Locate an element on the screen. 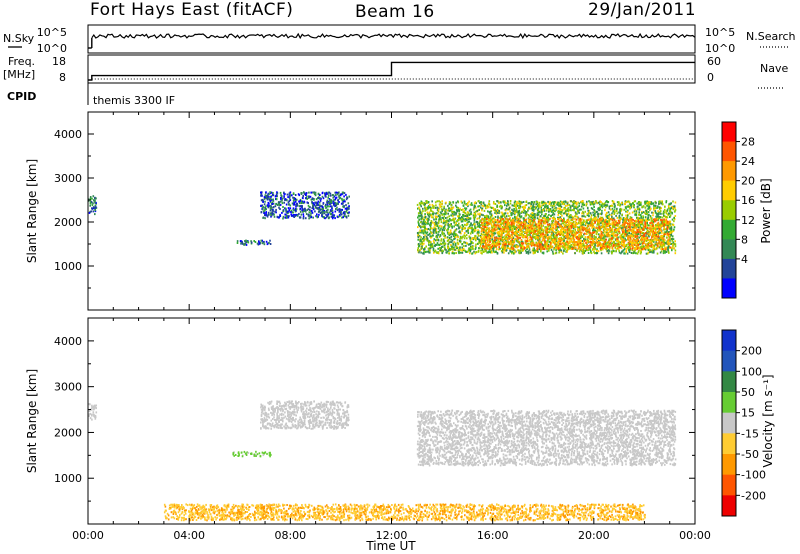  freq-trace is located at coordinates (391, 71).